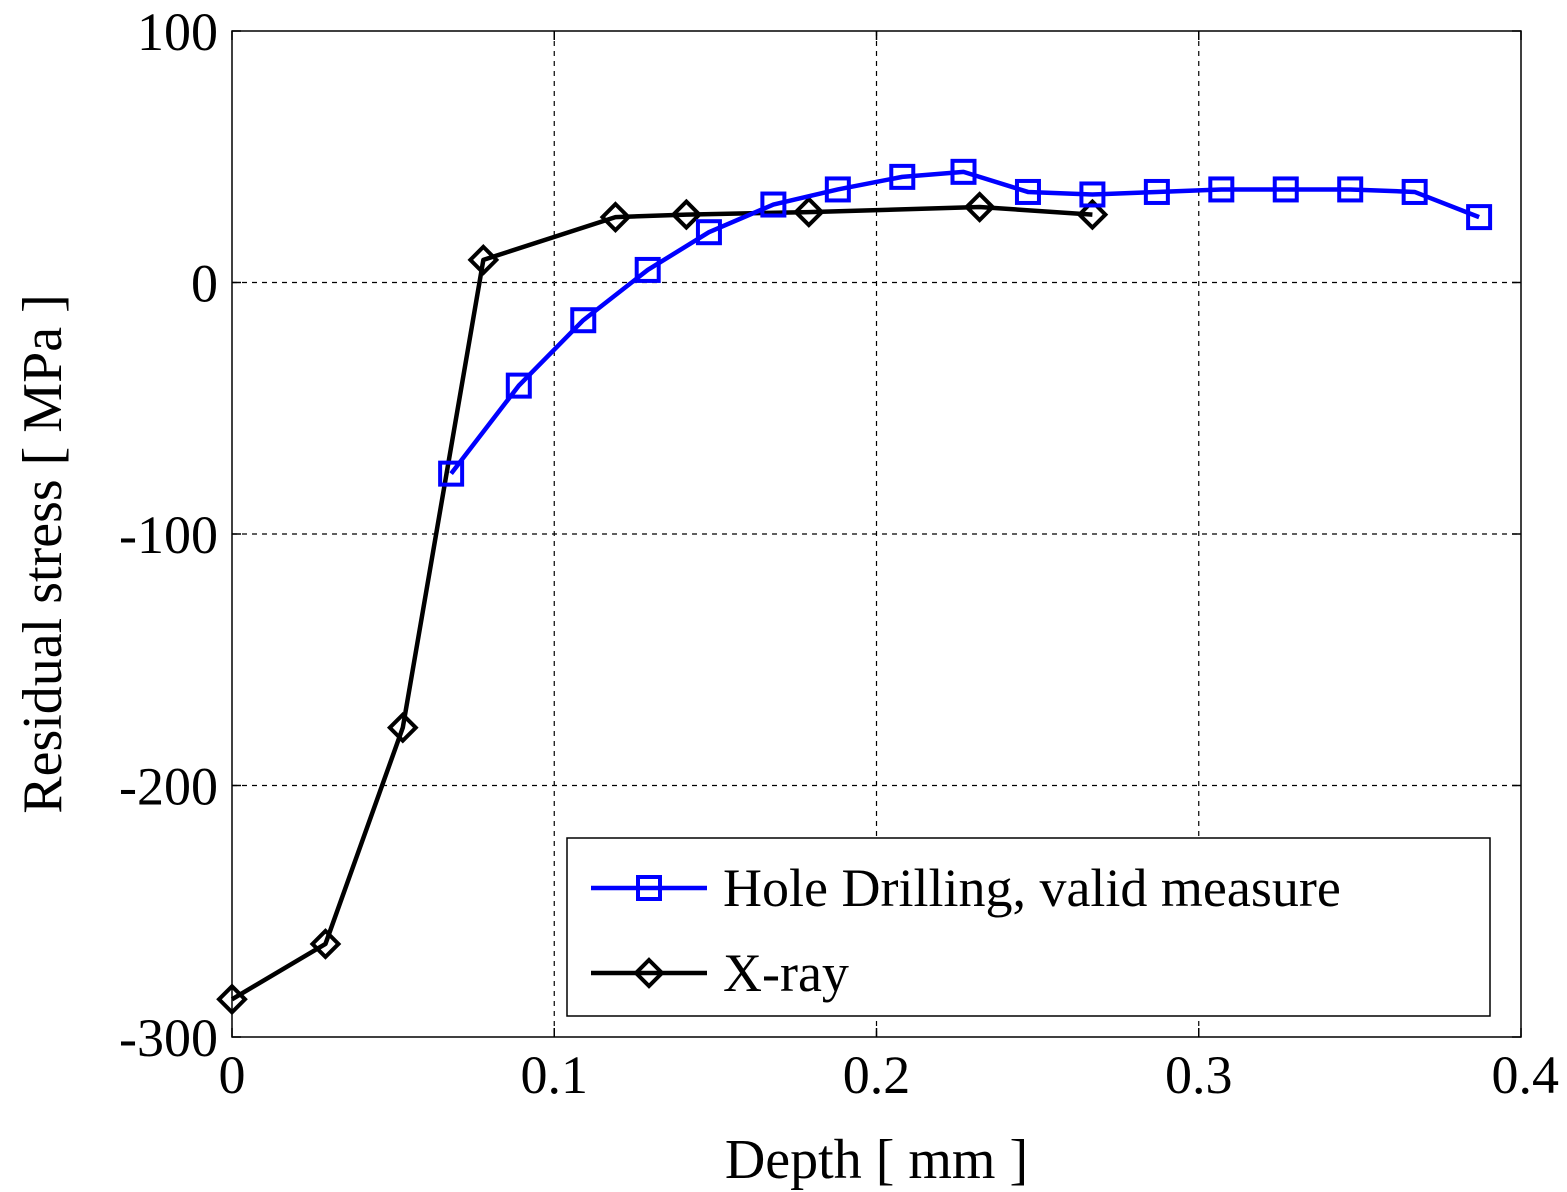 The height and width of the screenshot is (1192, 1567). Describe the element at coordinates (168, 535) in the screenshot. I see `y-tick-label: -100` at that location.